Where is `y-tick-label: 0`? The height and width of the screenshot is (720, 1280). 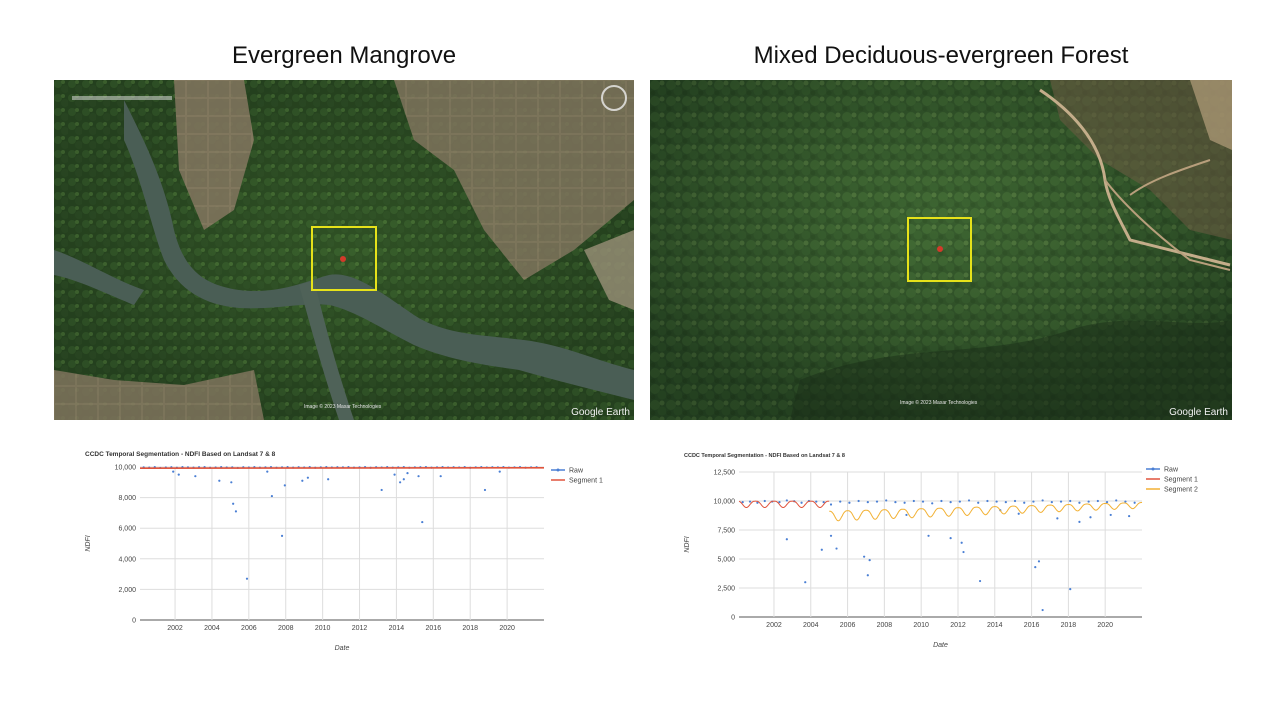 y-tick-label: 0 is located at coordinates (134, 621).